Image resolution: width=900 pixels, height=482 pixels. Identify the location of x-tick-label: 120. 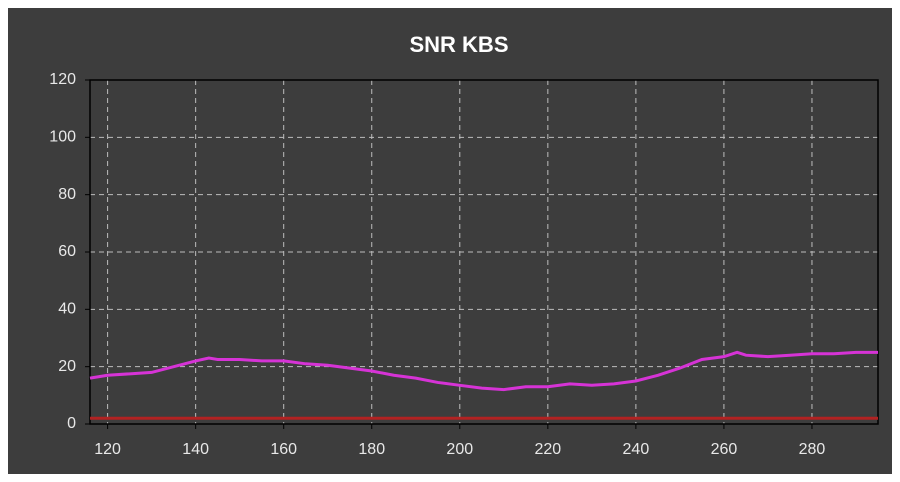
(107, 449).